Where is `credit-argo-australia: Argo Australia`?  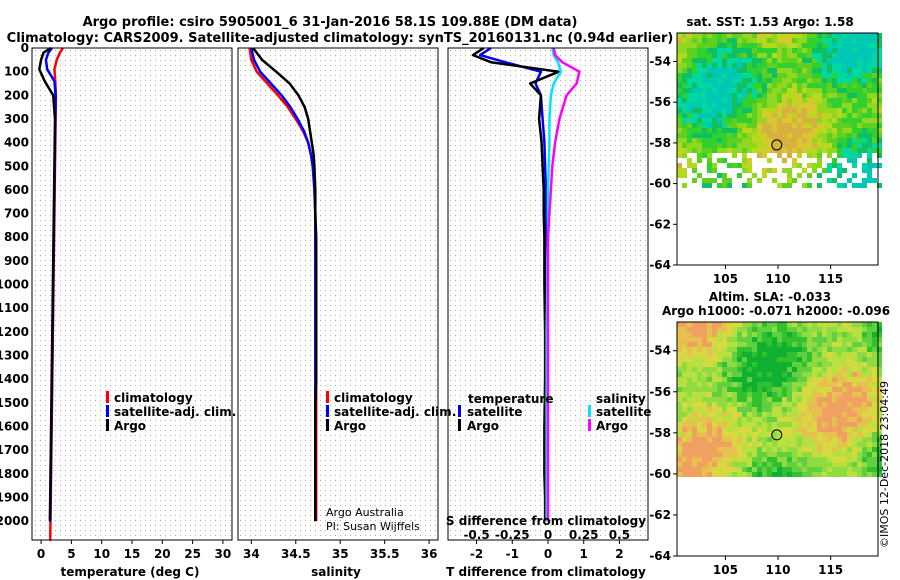 credit-argo-australia: Argo Australia is located at coordinates (365, 512).